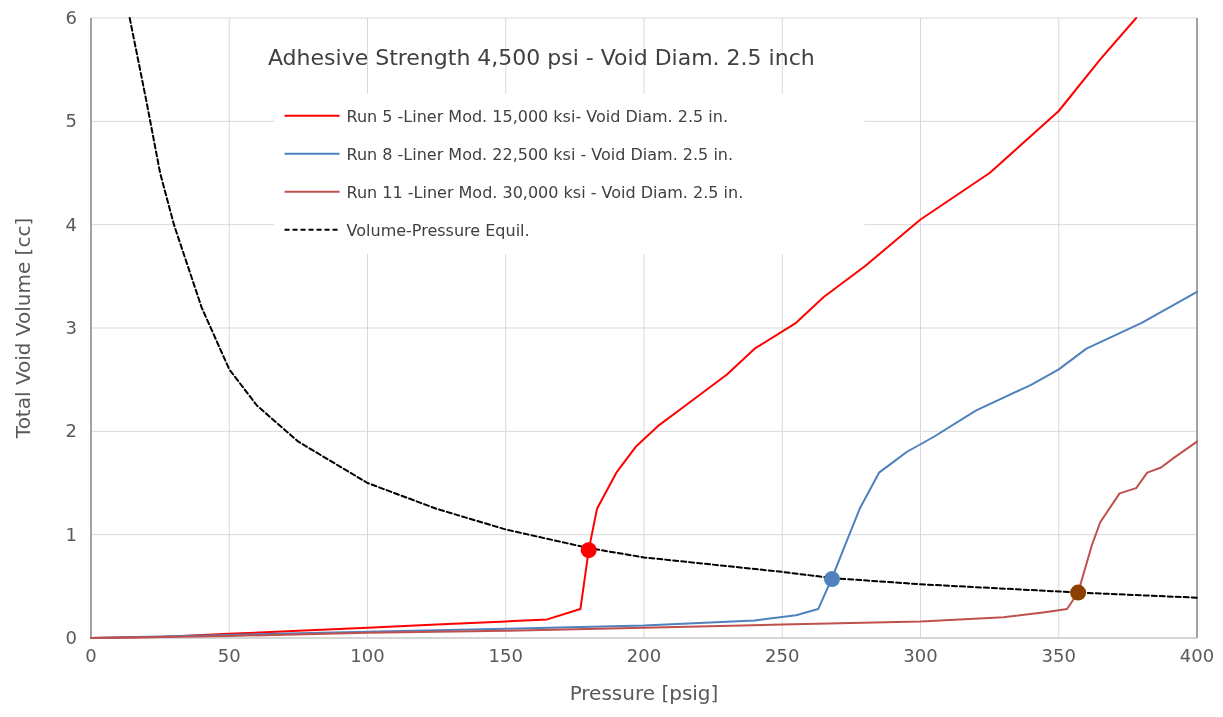 The image size is (1223, 717). What do you see at coordinates (541, 57) in the screenshot?
I see `text: Adhesive Strength 4,500 psi - Void Diam. 2.5 inch` at bounding box center [541, 57].